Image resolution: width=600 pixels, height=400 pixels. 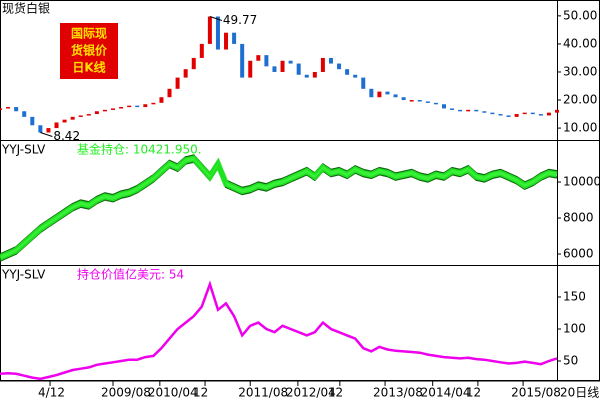 What do you see at coordinates (88, 67) in the screenshot?
I see `badge-text: 日K线` at bounding box center [88, 67].